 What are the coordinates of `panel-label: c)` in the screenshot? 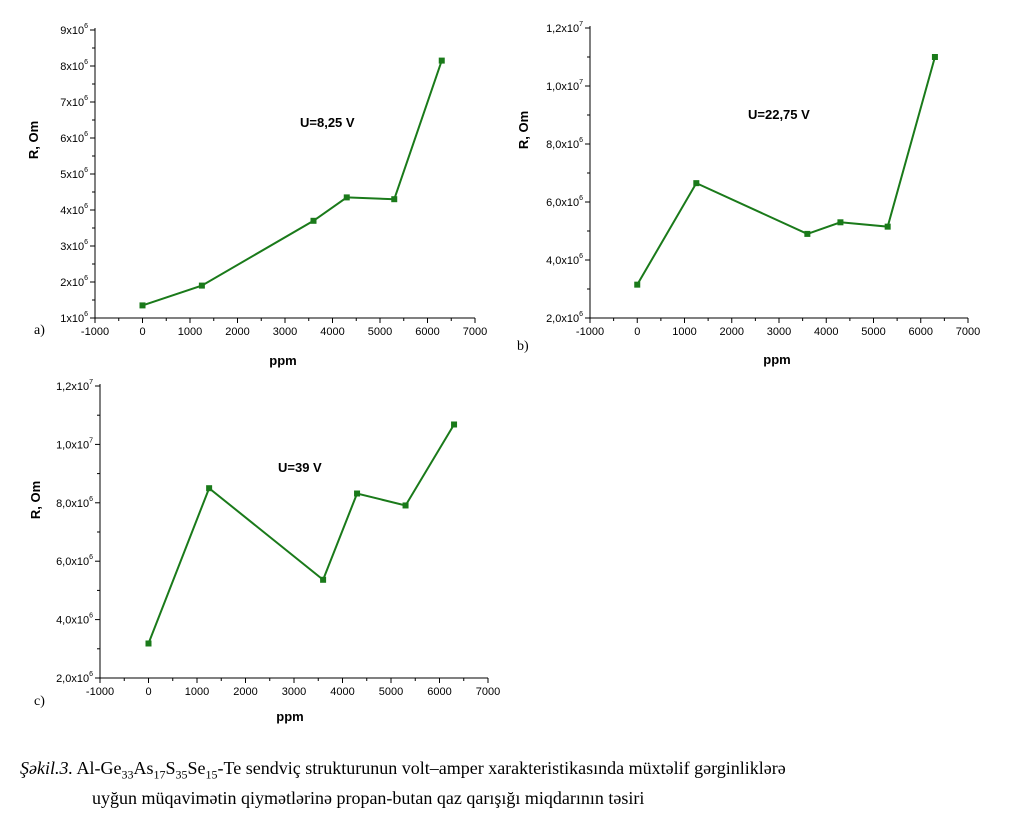 It's located at (39, 701).